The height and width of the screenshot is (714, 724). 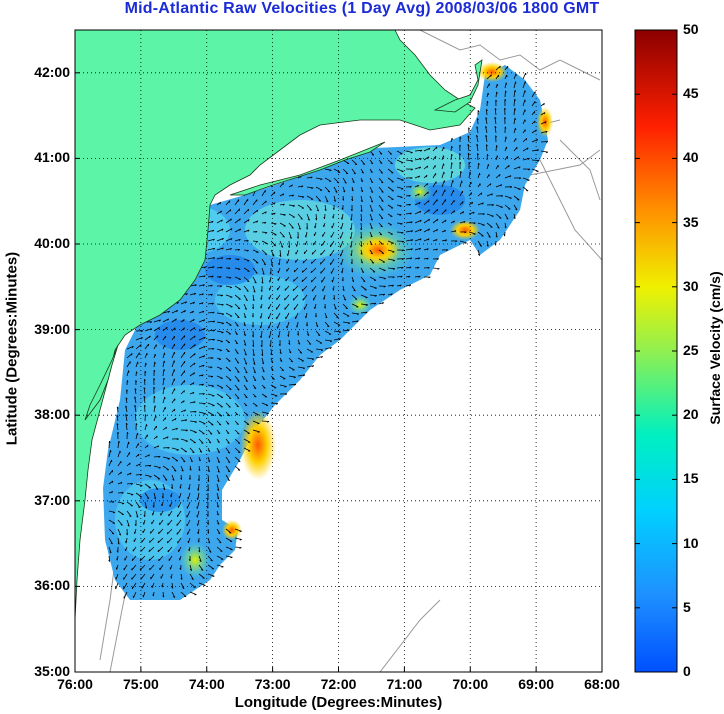 What do you see at coordinates (687, 671) in the screenshot?
I see `colorbar-tick-label: 0` at bounding box center [687, 671].